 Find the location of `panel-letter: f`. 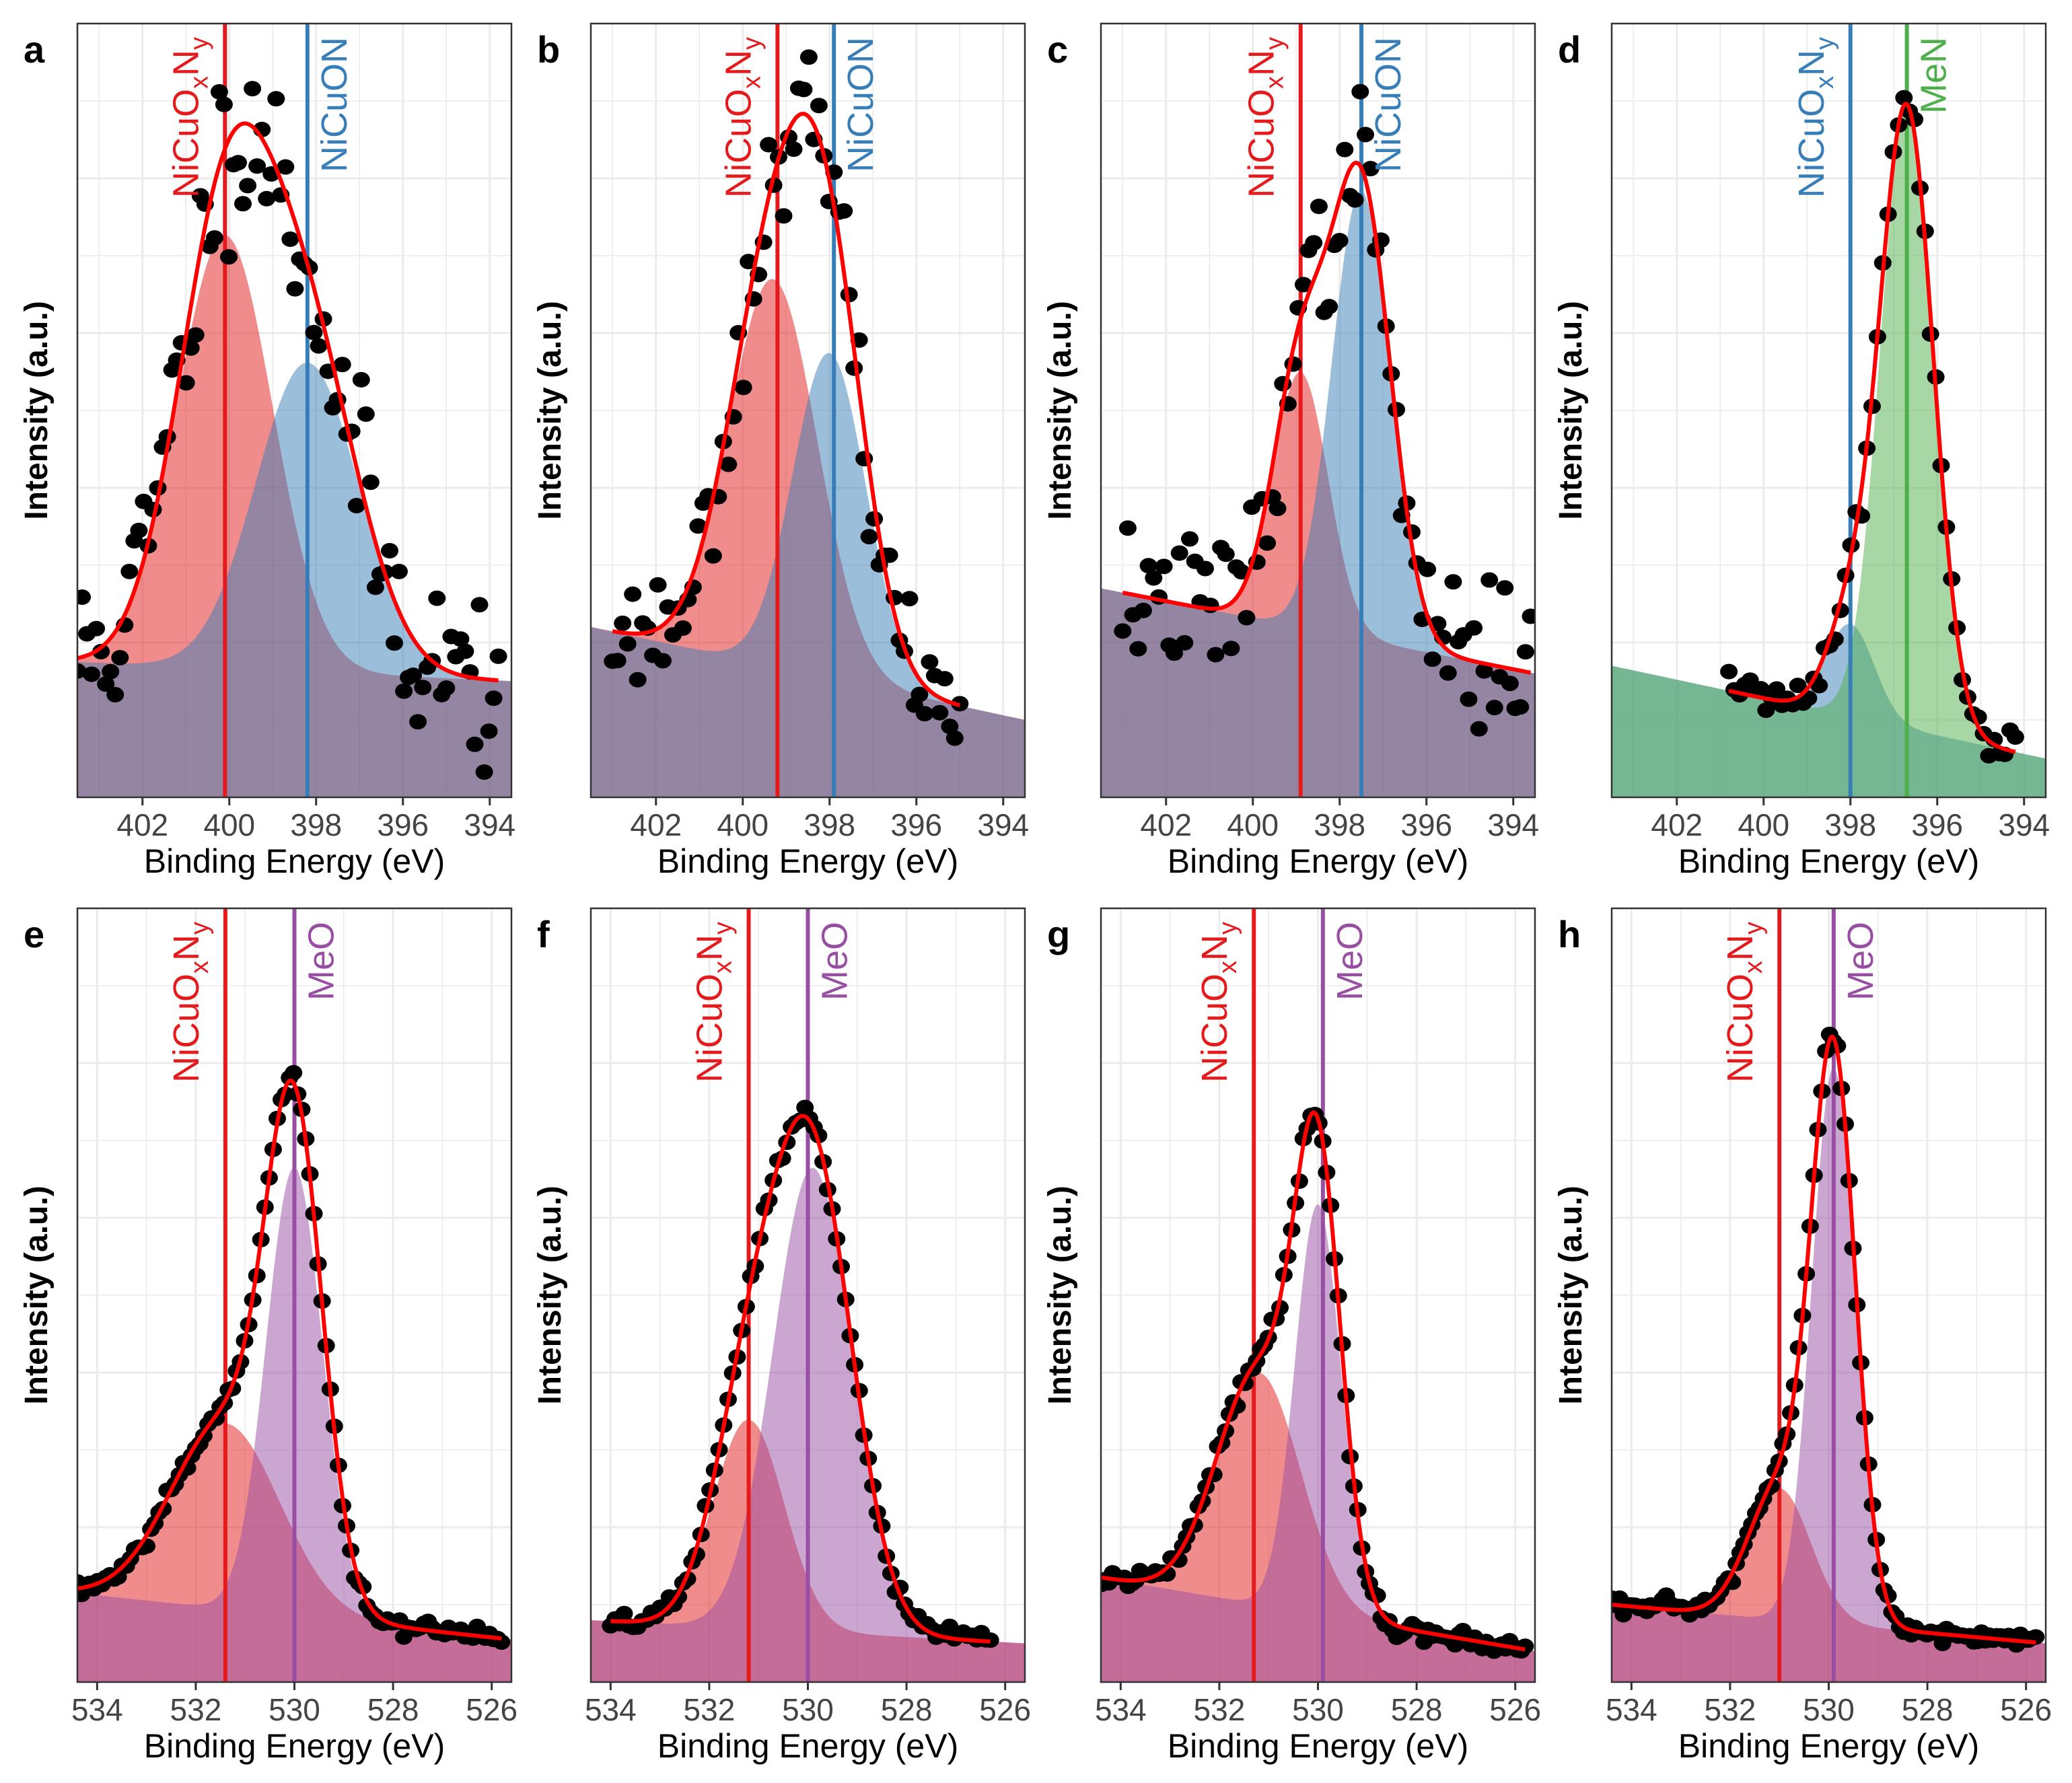

panel-letter: f is located at coordinates (544, 934).